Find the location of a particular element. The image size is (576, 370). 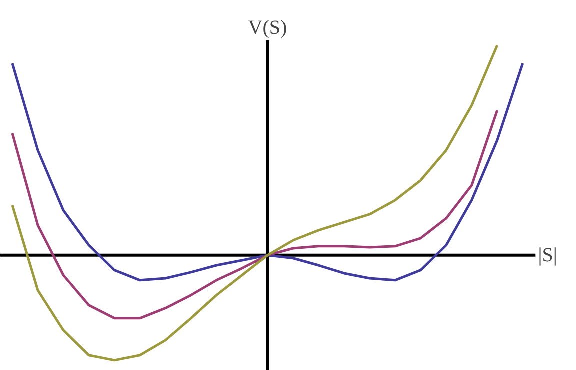

y-axis-title: V(S) is located at coordinates (268, 28).